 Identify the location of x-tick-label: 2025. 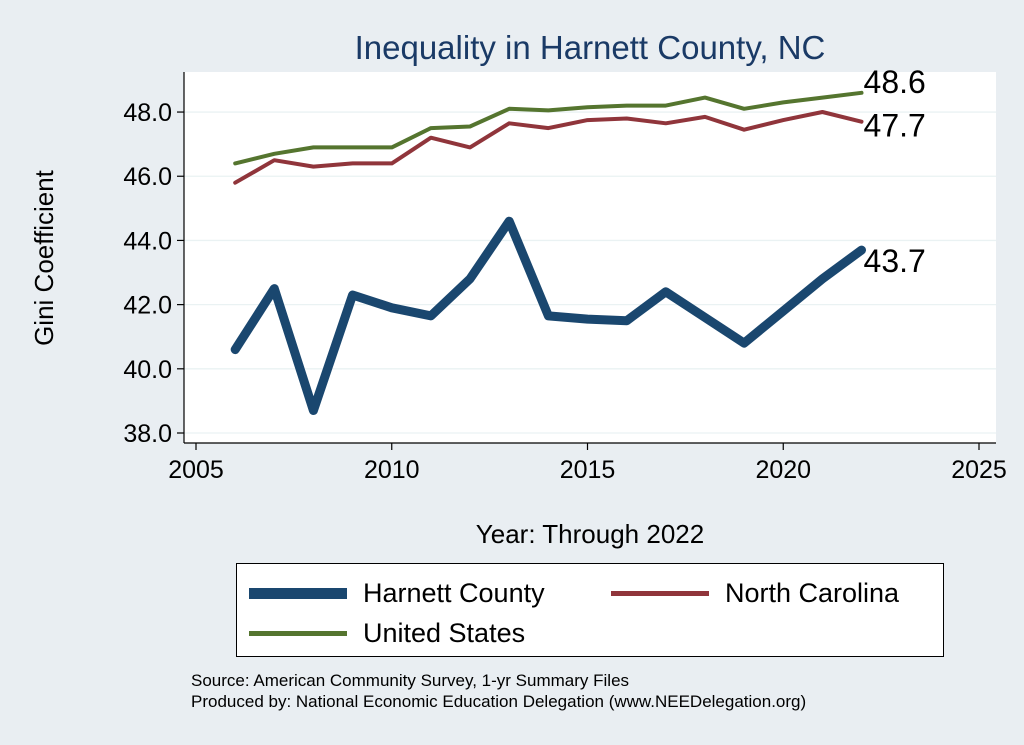
(979, 470).